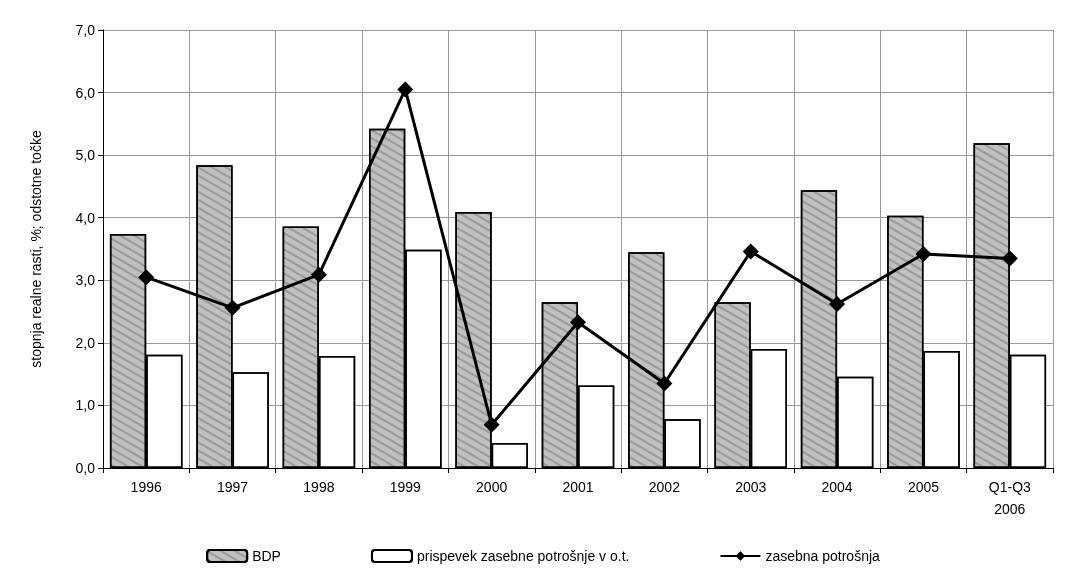 The height and width of the screenshot is (583, 1087). Describe the element at coordinates (405, 487) in the screenshot. I see `x-tick-label: 1999` at that location.